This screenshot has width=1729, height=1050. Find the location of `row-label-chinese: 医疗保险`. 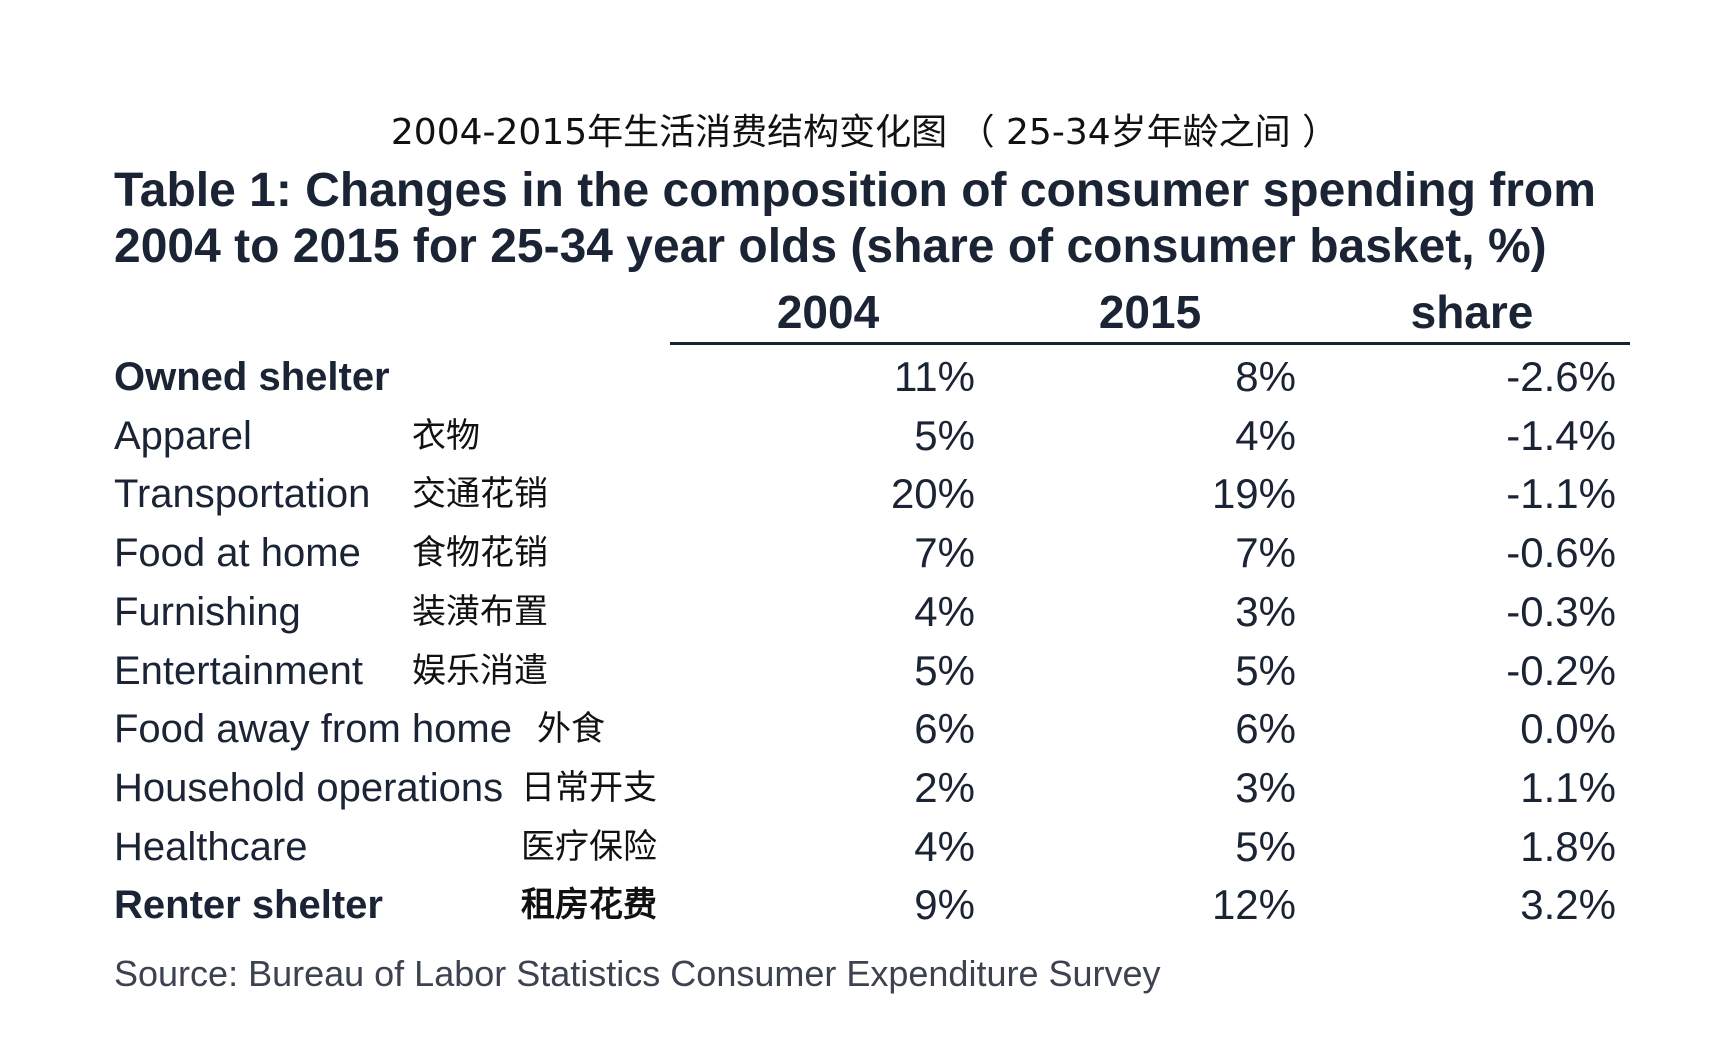

row-label-chinese: 医疗保险 is located at coordinates (589, 846).